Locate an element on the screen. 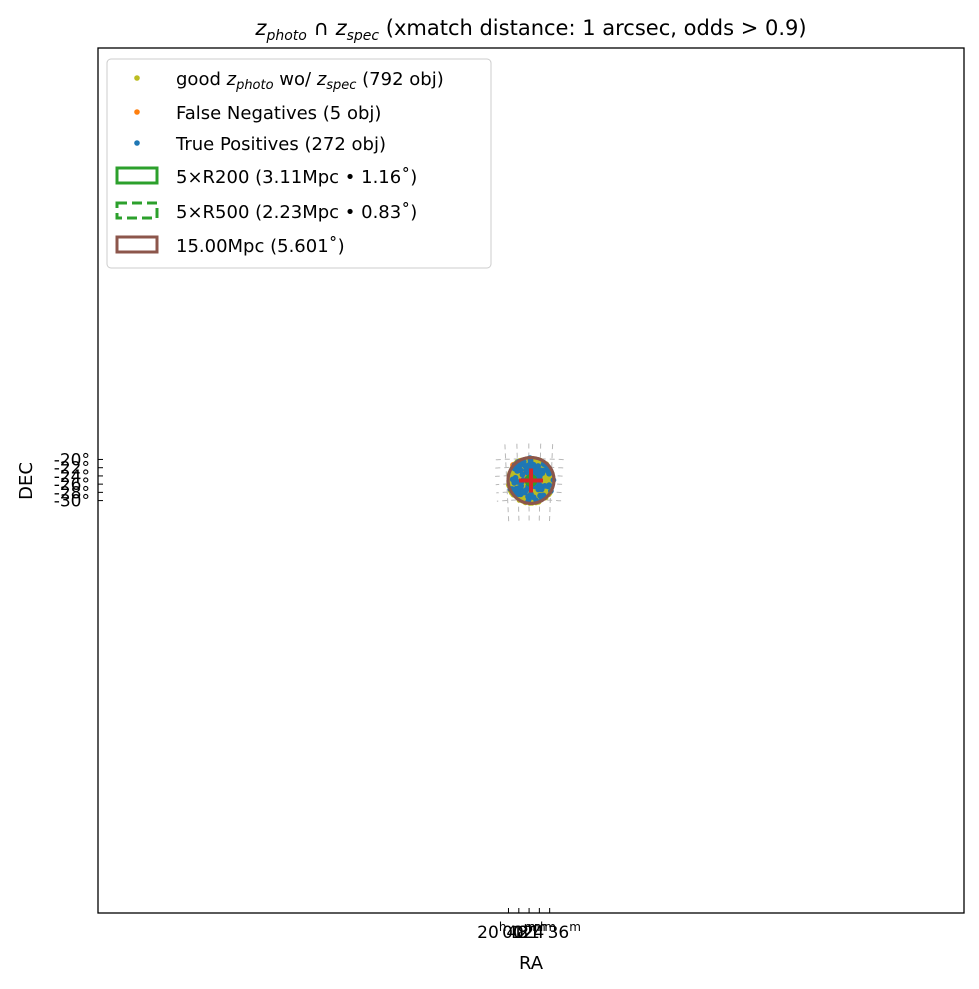  legend-marker-15mpc is located at coordinates (137, 244).